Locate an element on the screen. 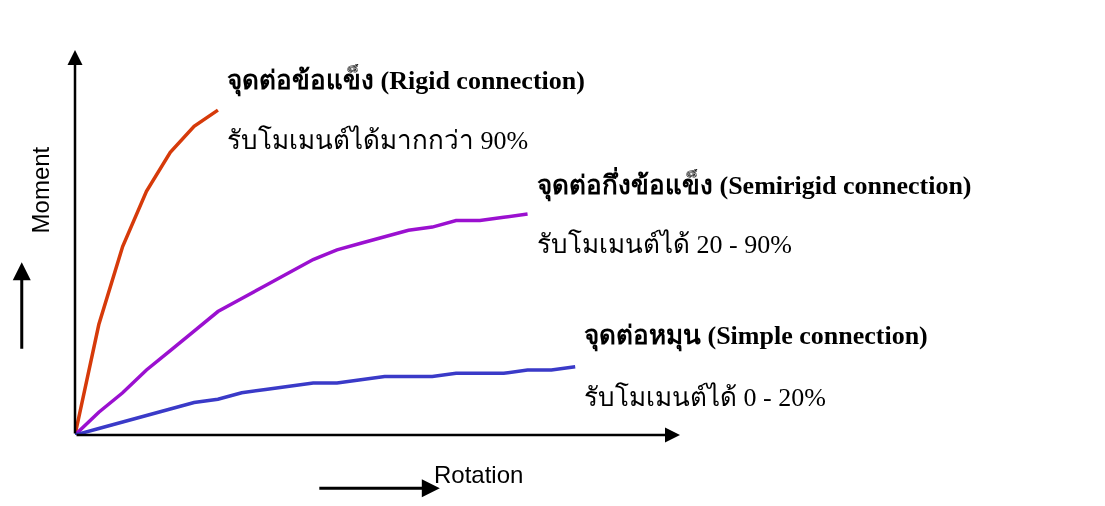 This screenshot has width=1105, height=506. annotation: รับโมเมนต์ได้ 0 - 20% is located at coordinates (705, 397).